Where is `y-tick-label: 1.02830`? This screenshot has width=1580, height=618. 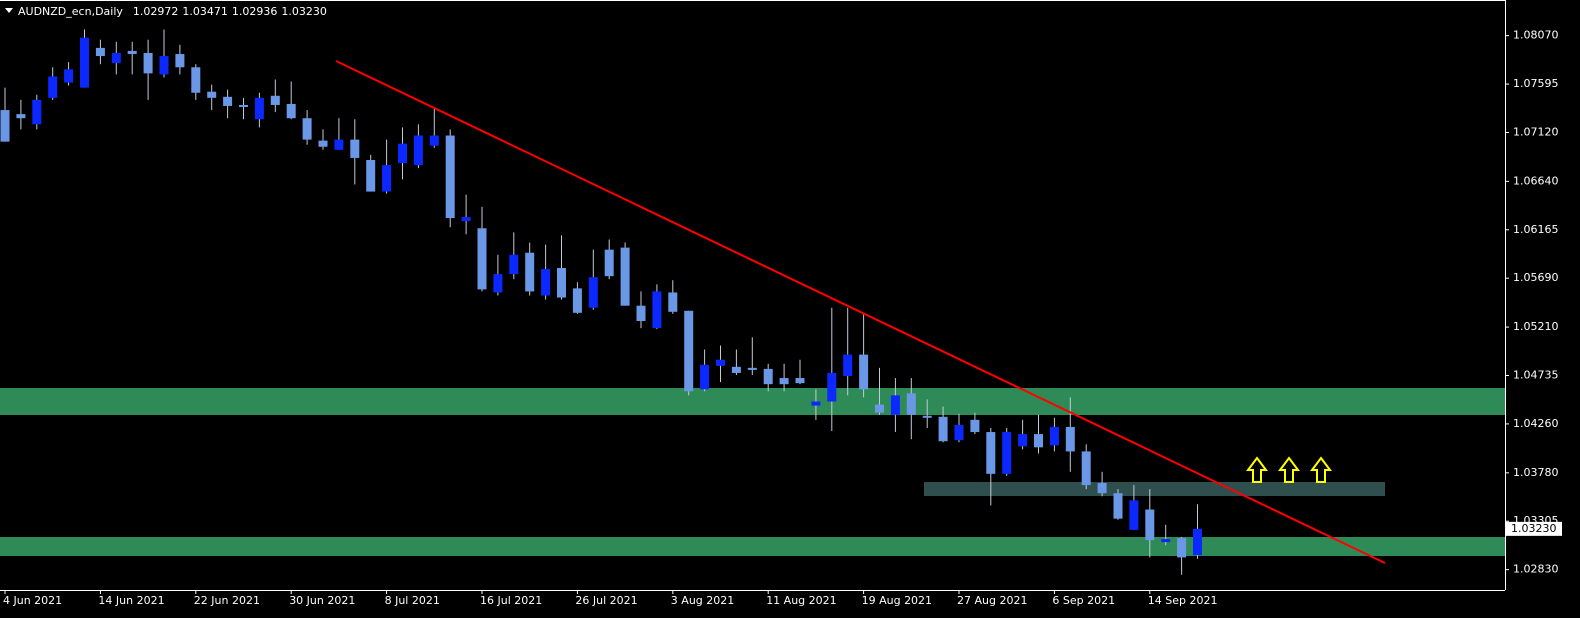 y-tick-label: 1.02830 is located at coordinates (1536, 569).